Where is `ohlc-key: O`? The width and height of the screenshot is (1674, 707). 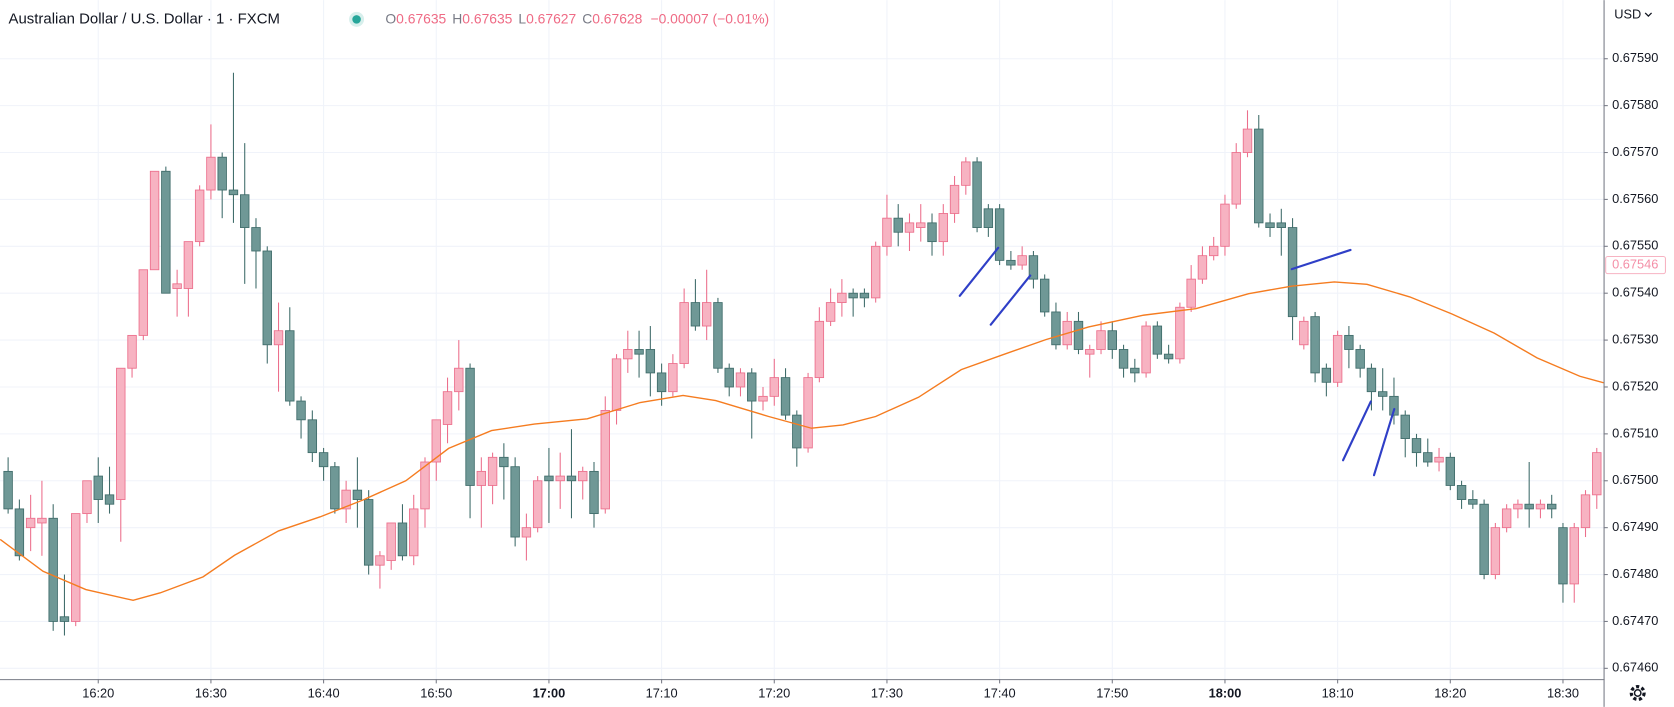 ohlc-key: O is located at coordinates (390, 18).